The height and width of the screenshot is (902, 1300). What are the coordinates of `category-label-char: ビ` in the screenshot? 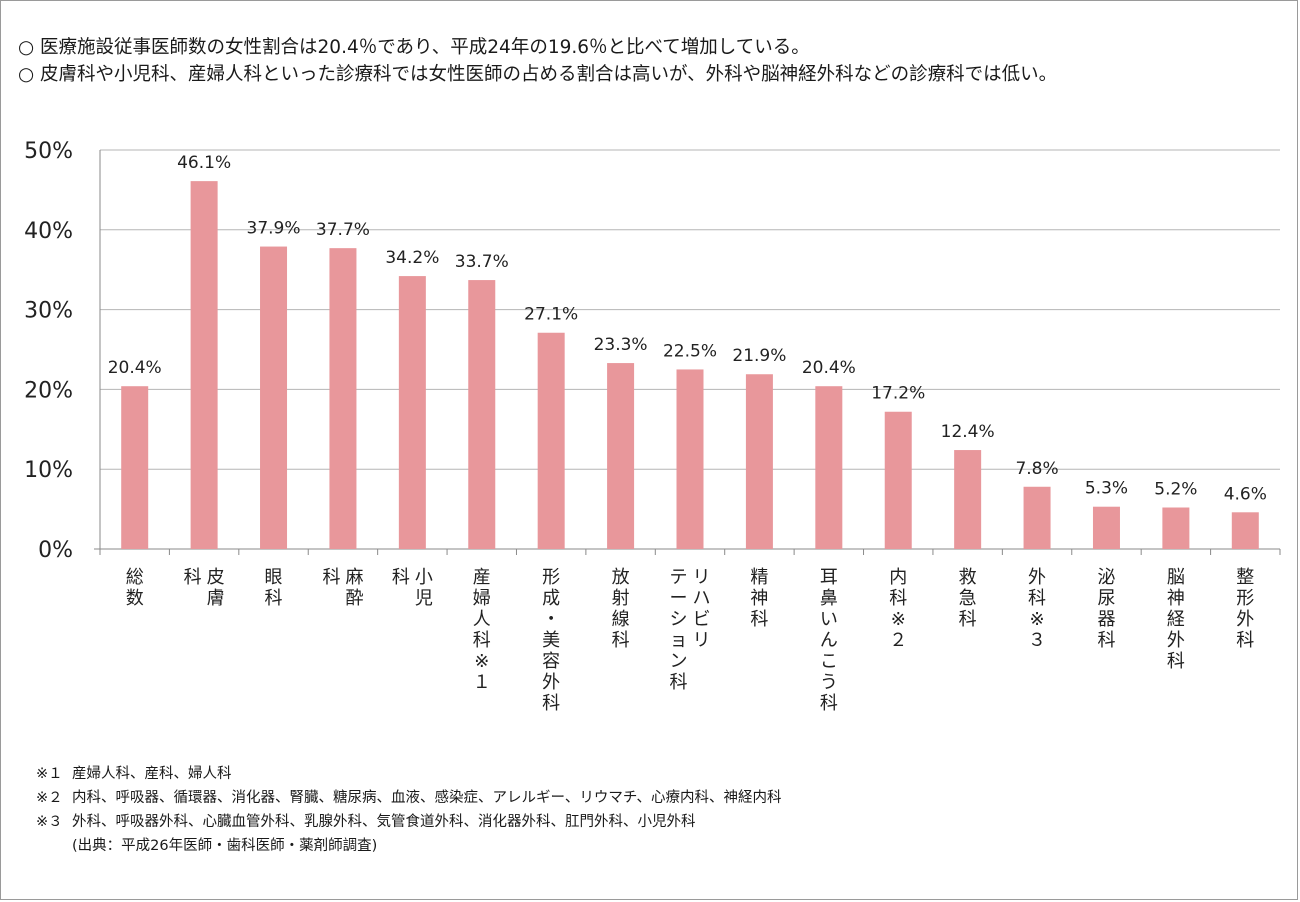 It's located at (702, 619).